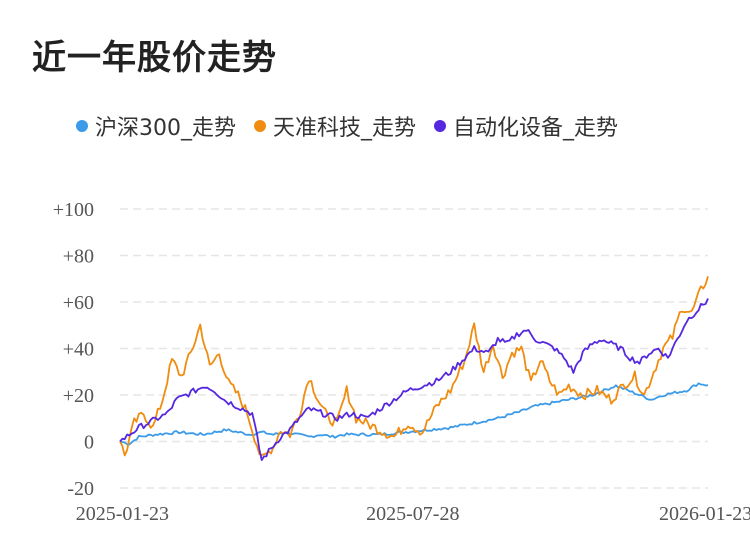 This screenshot has width=750, height=558. I want to click on legend-item-hs300: 沪深300_走势, so click(156, 126).